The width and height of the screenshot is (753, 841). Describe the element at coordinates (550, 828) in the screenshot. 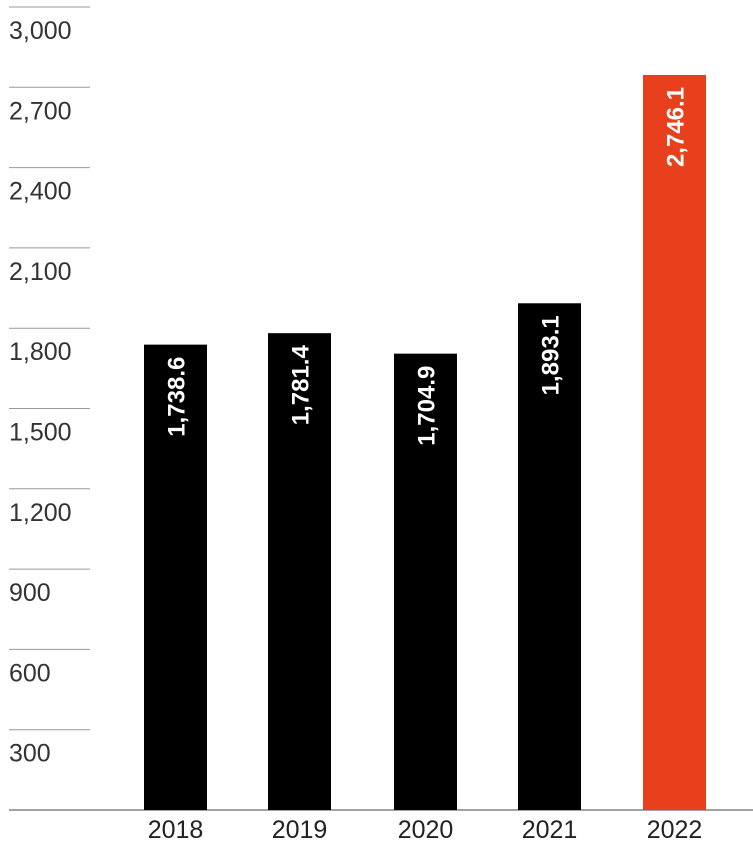

I see `x-tick-label: 2021` at that location.